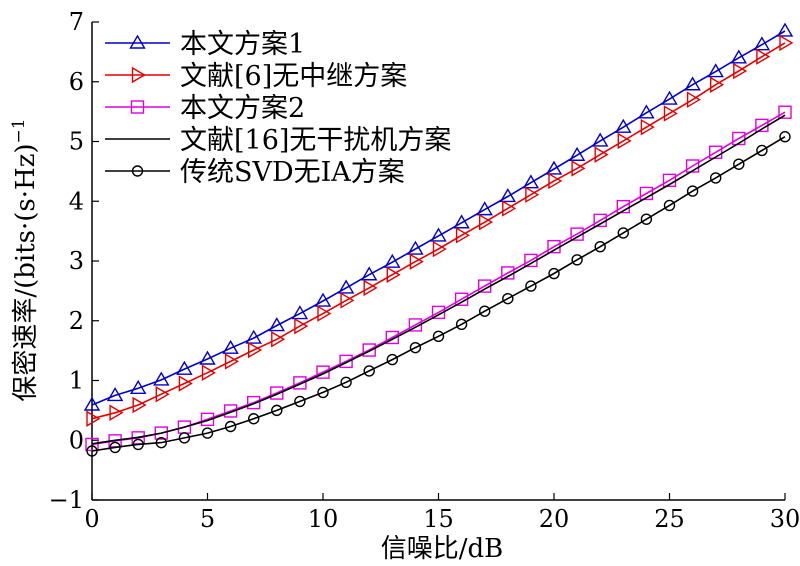 Image resolution: width=800 pixels, height=566 pixels. I want to click on legend-label: 本文方案2, so click(242, 108).